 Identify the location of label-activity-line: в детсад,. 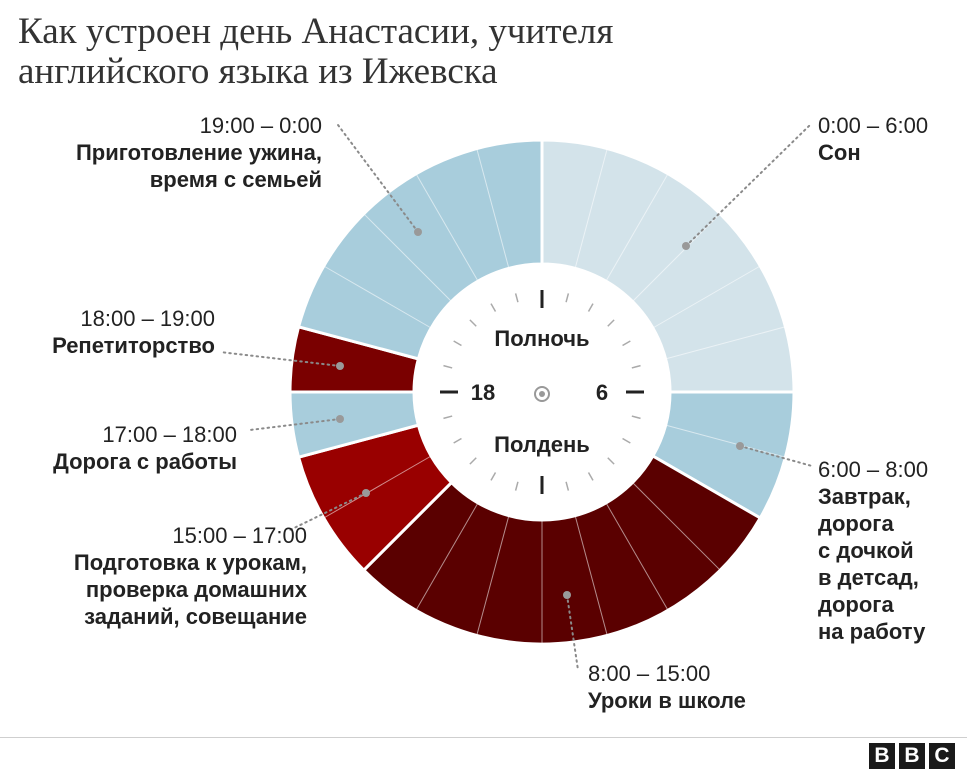
(868, 577).